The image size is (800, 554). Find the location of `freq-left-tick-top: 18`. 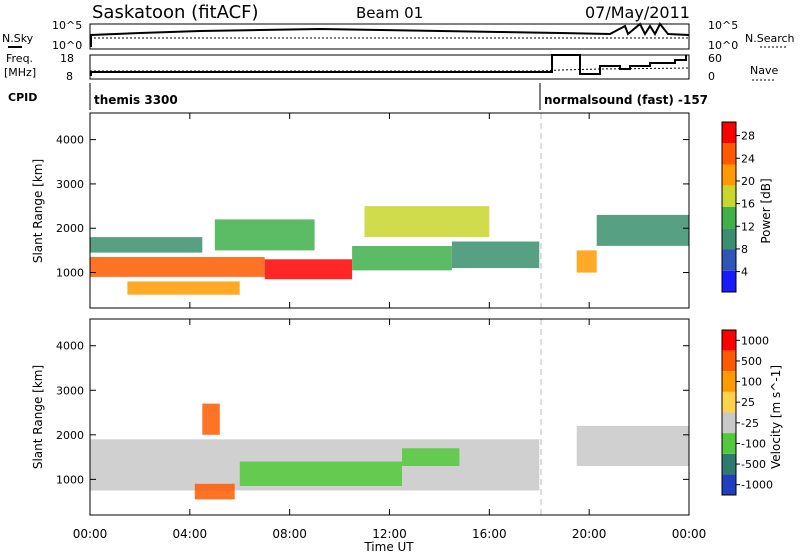

freq-left-tick-top: 18 is located at coordinates (67, 58).